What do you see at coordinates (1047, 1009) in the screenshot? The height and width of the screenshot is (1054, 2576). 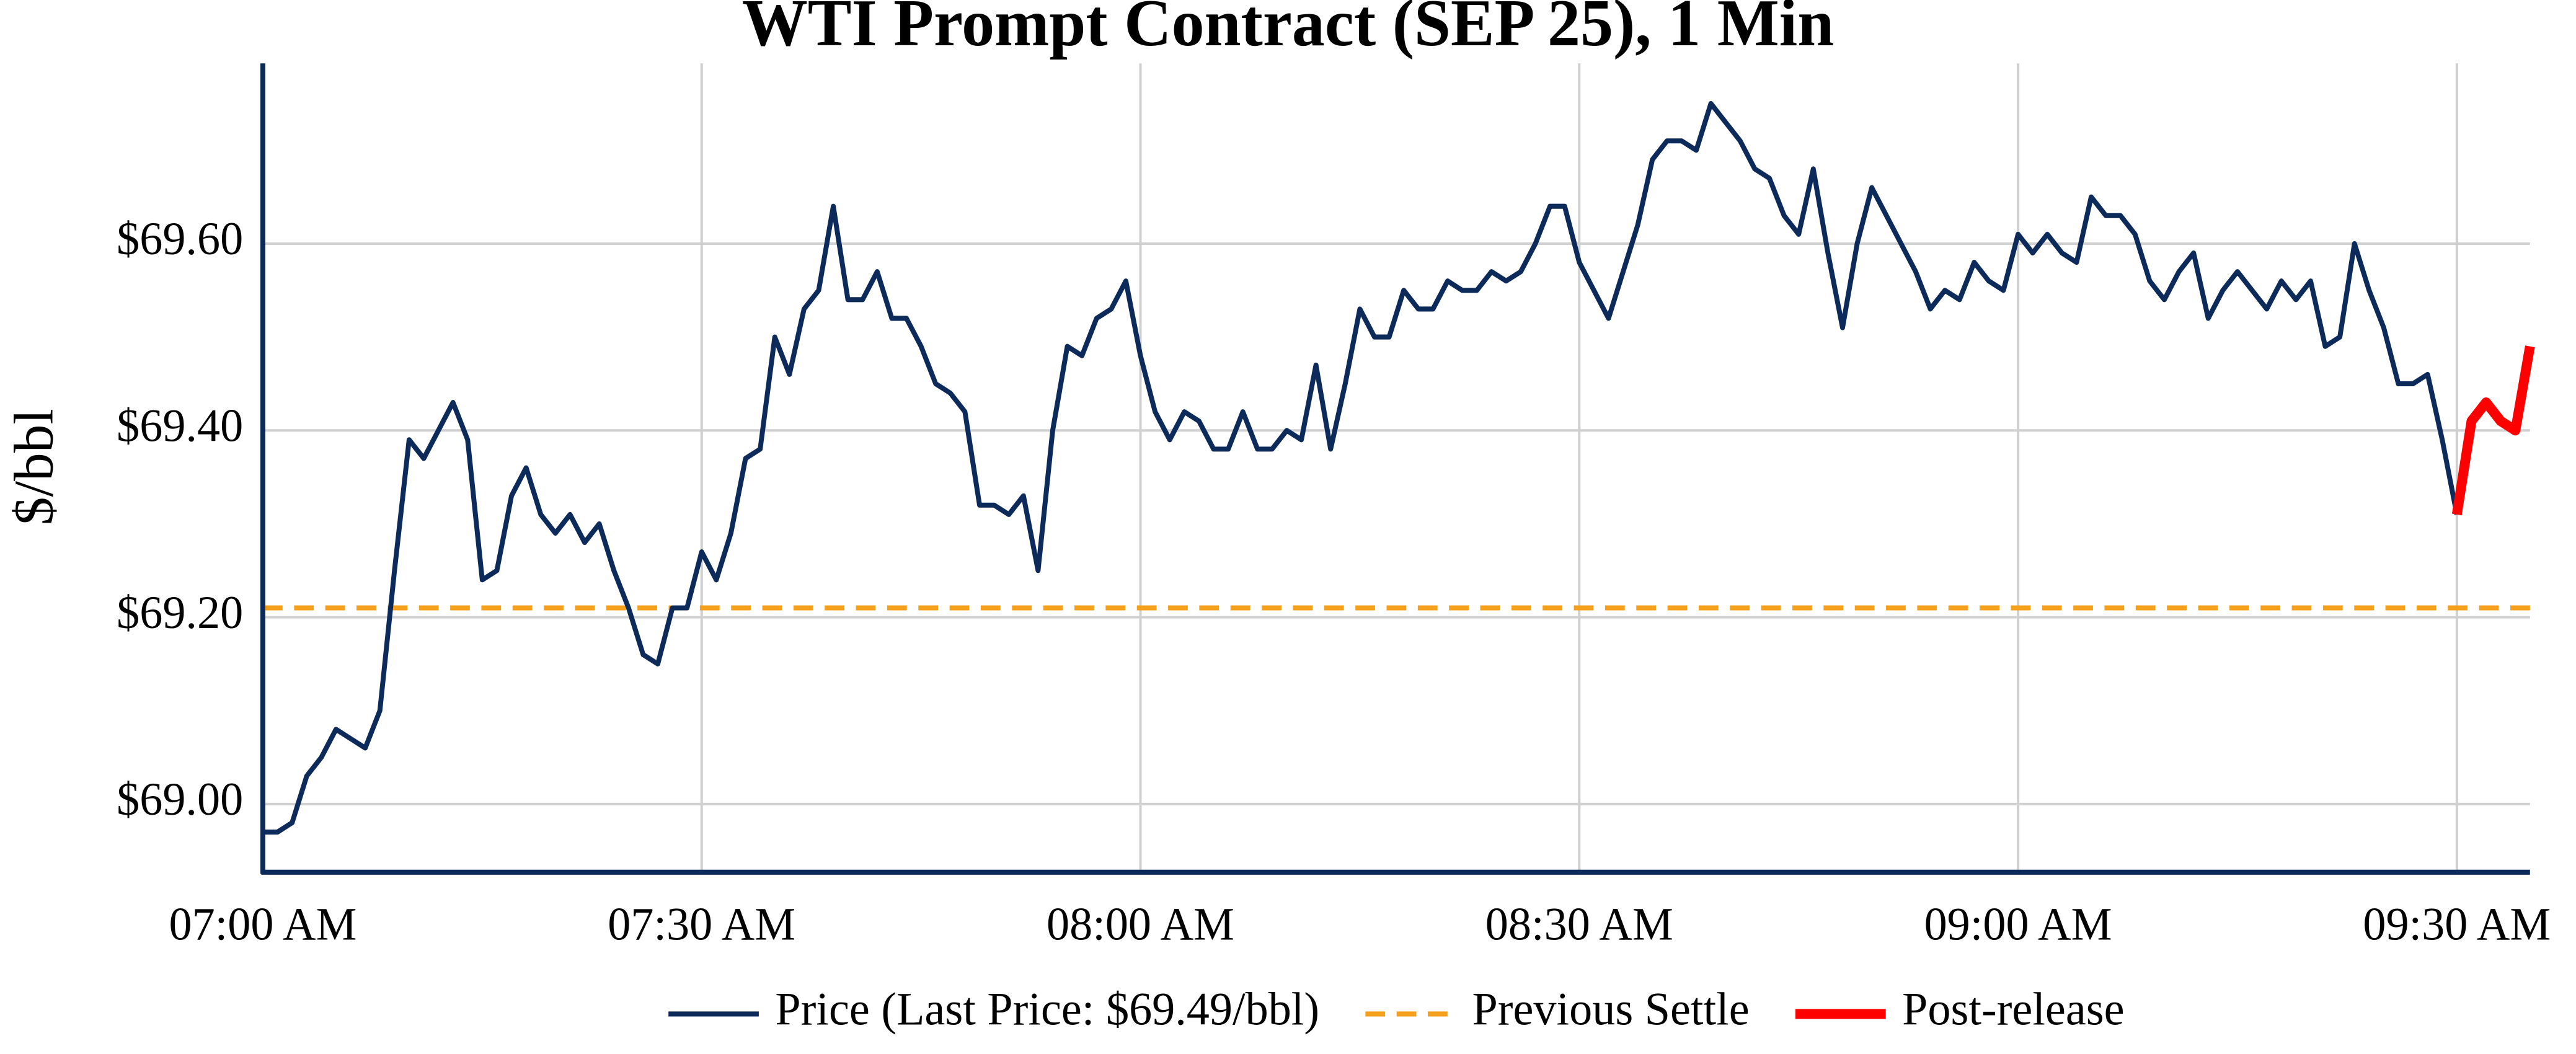 I see `legend-label: Price (Last Price: $69.49/bbl)` at bounding box center [1047, 1009].